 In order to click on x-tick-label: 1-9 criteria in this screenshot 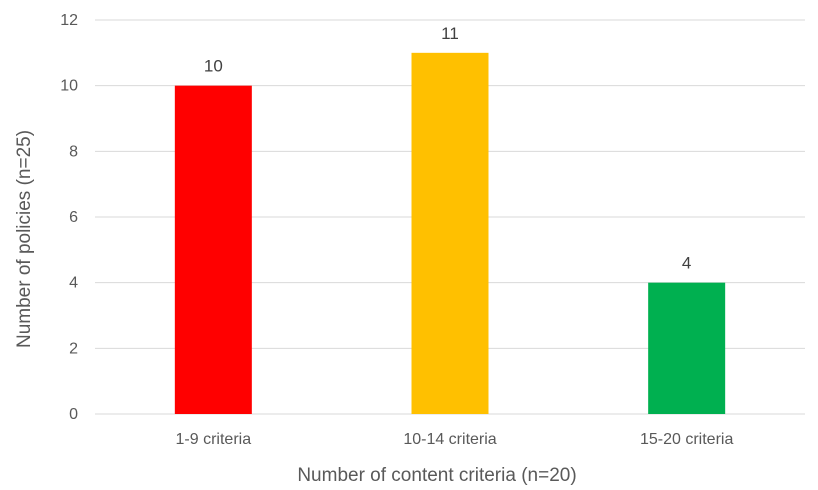, I will do `click(214, 439)`.